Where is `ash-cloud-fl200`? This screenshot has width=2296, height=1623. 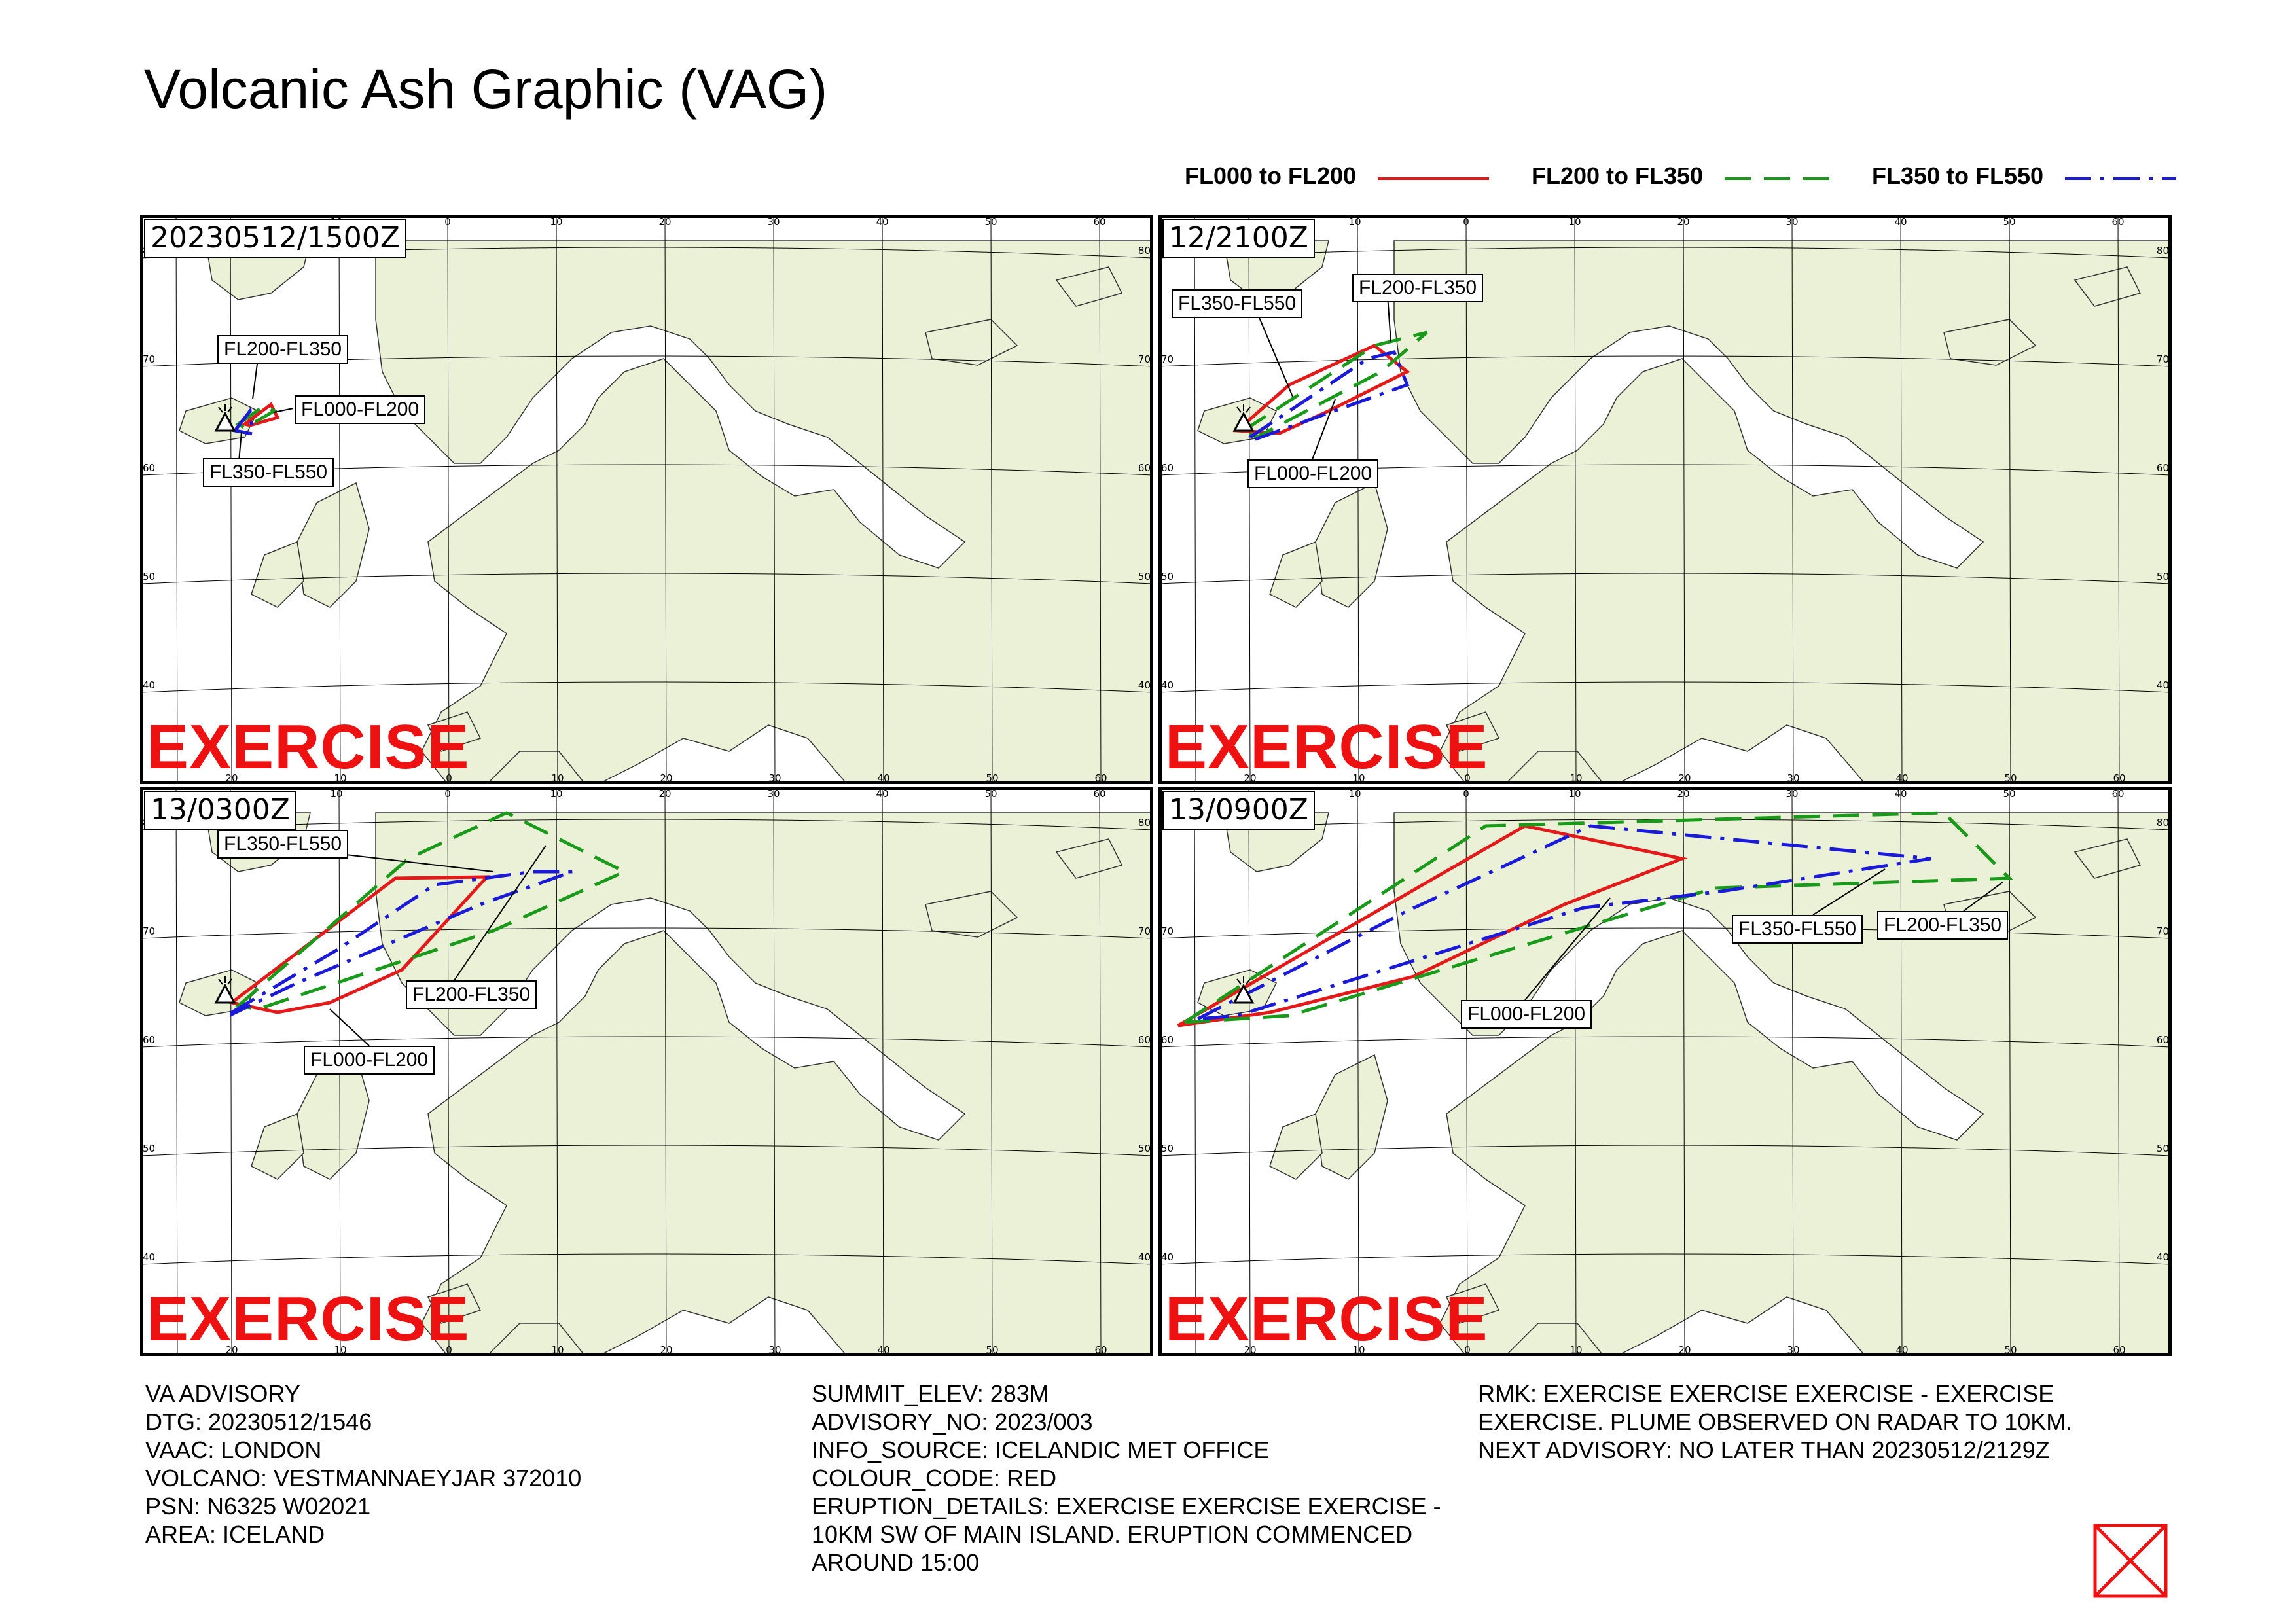
ash-cloud-fl200 is located at coordinates (1595, 918).